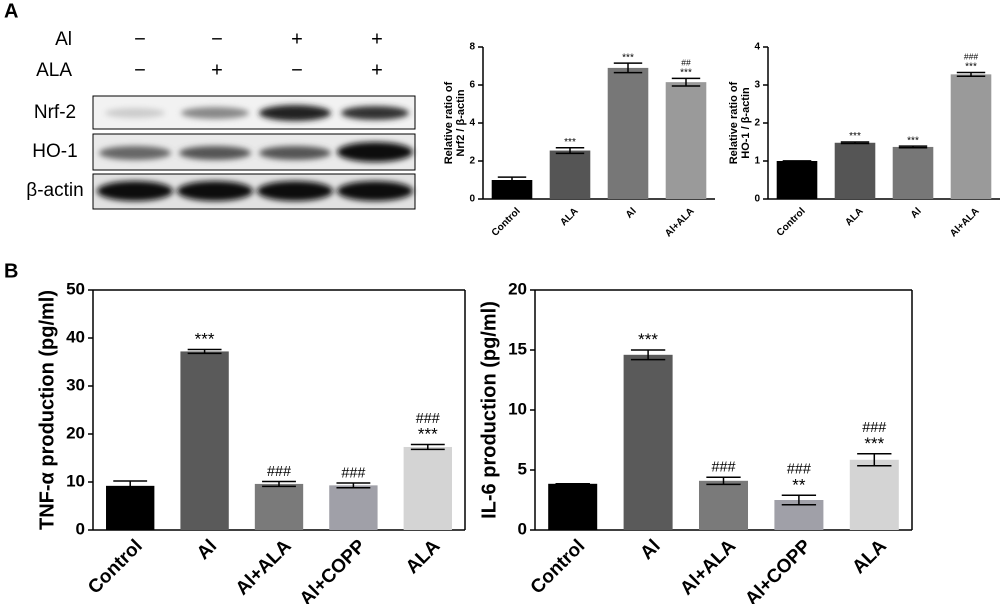 The image size is (1004, 609). Describe the element at coordinates (799, 484) in the screenshot. I see `significance: **` at that location.